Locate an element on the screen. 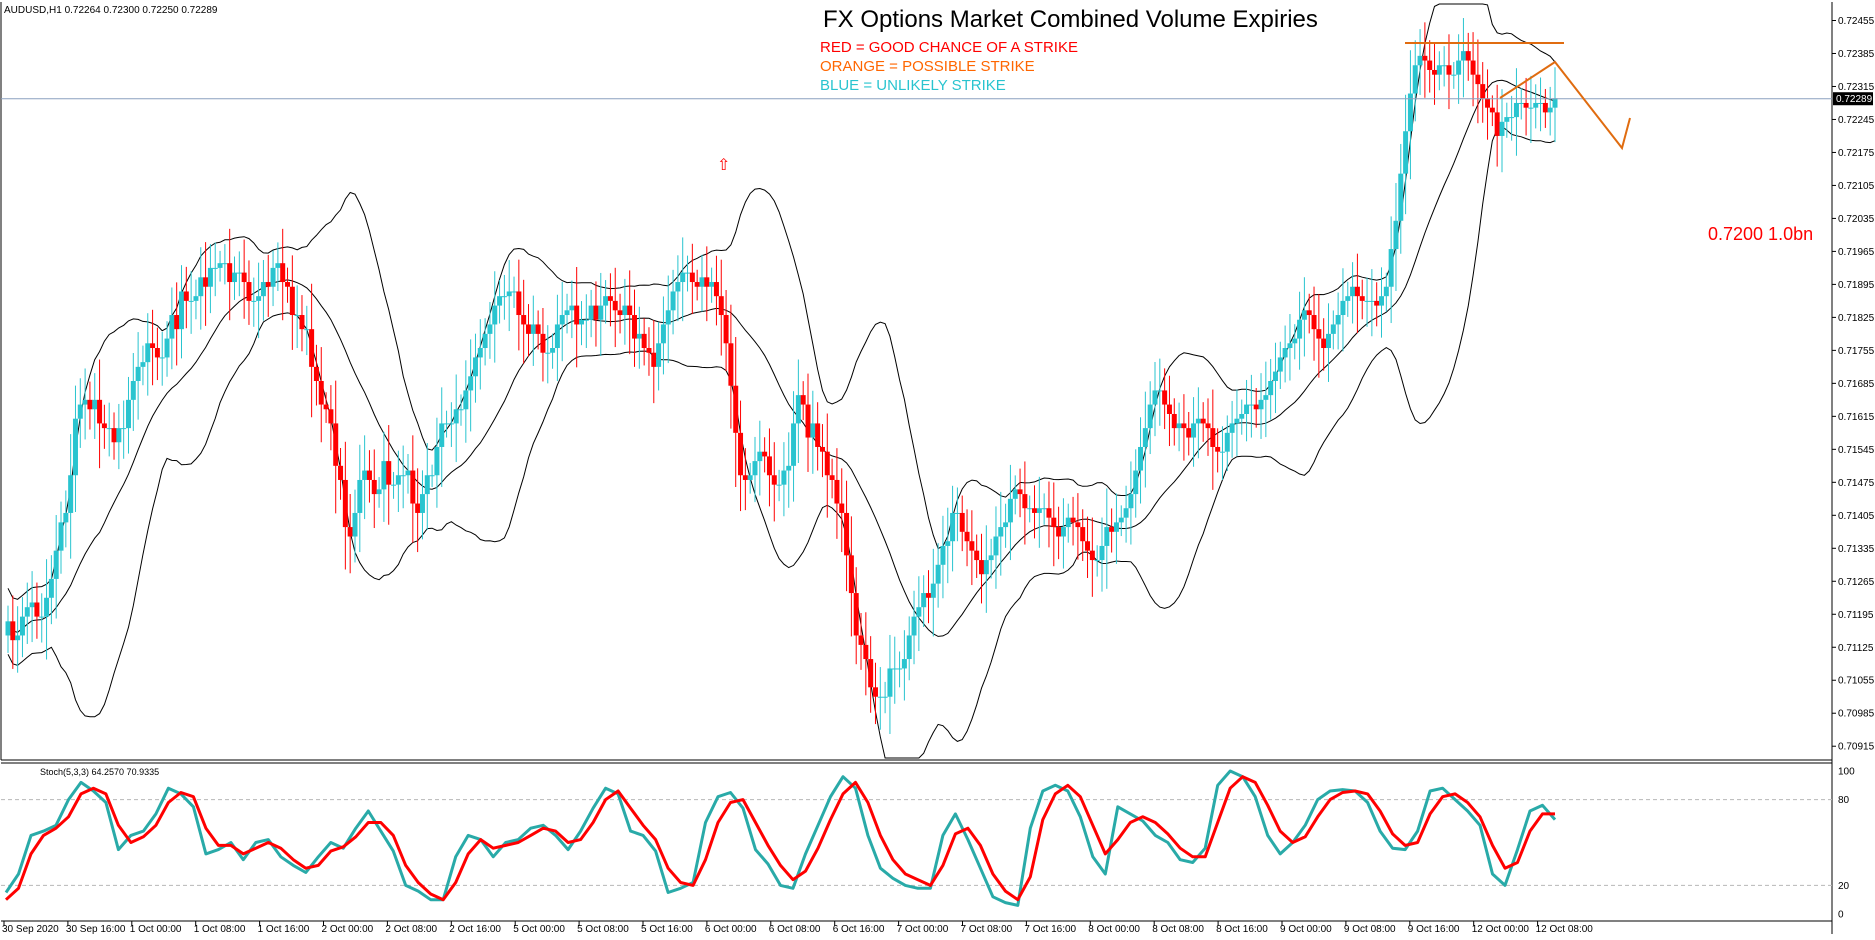 This screenshot has height=940, width=1875. expiry-annotation: 0.7200 1.0bn is located at coordinates (1760, 234).